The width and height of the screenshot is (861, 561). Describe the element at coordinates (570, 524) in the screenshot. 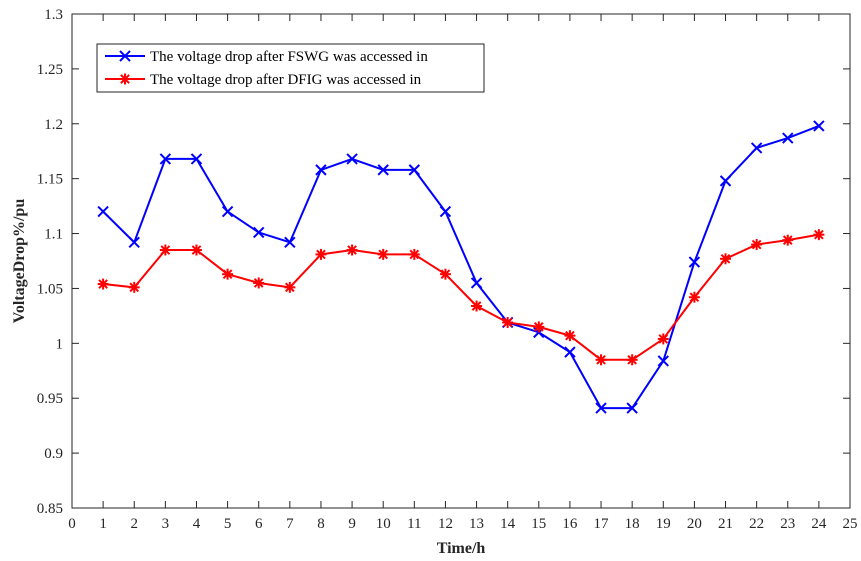

I see `x-tick-label: 16` at that location.